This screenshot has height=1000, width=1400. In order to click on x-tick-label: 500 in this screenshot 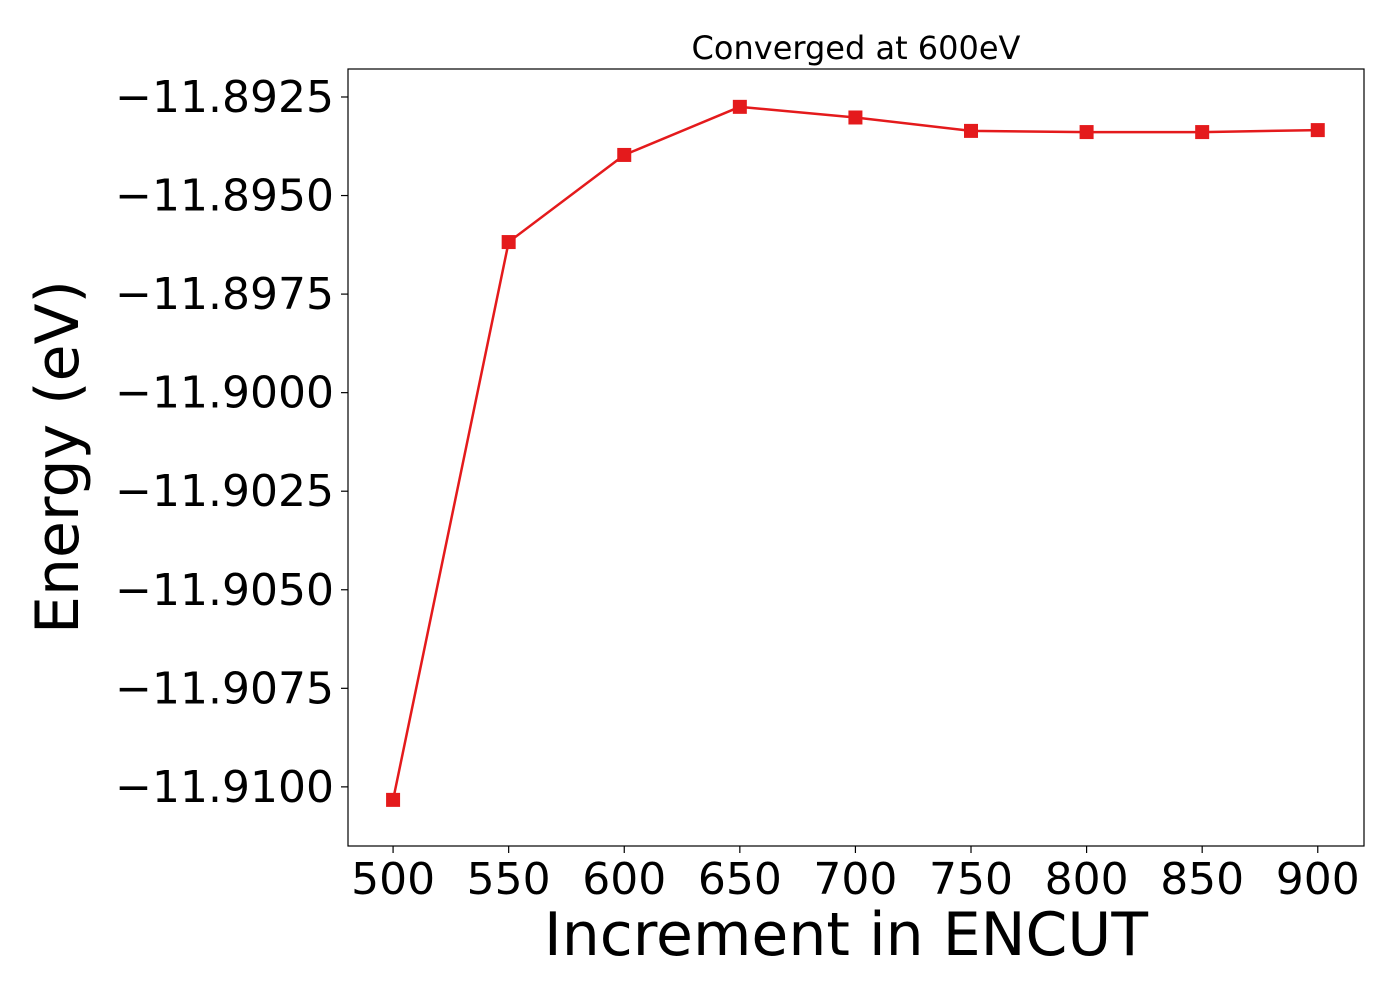, I will do `click(393, 879)`.